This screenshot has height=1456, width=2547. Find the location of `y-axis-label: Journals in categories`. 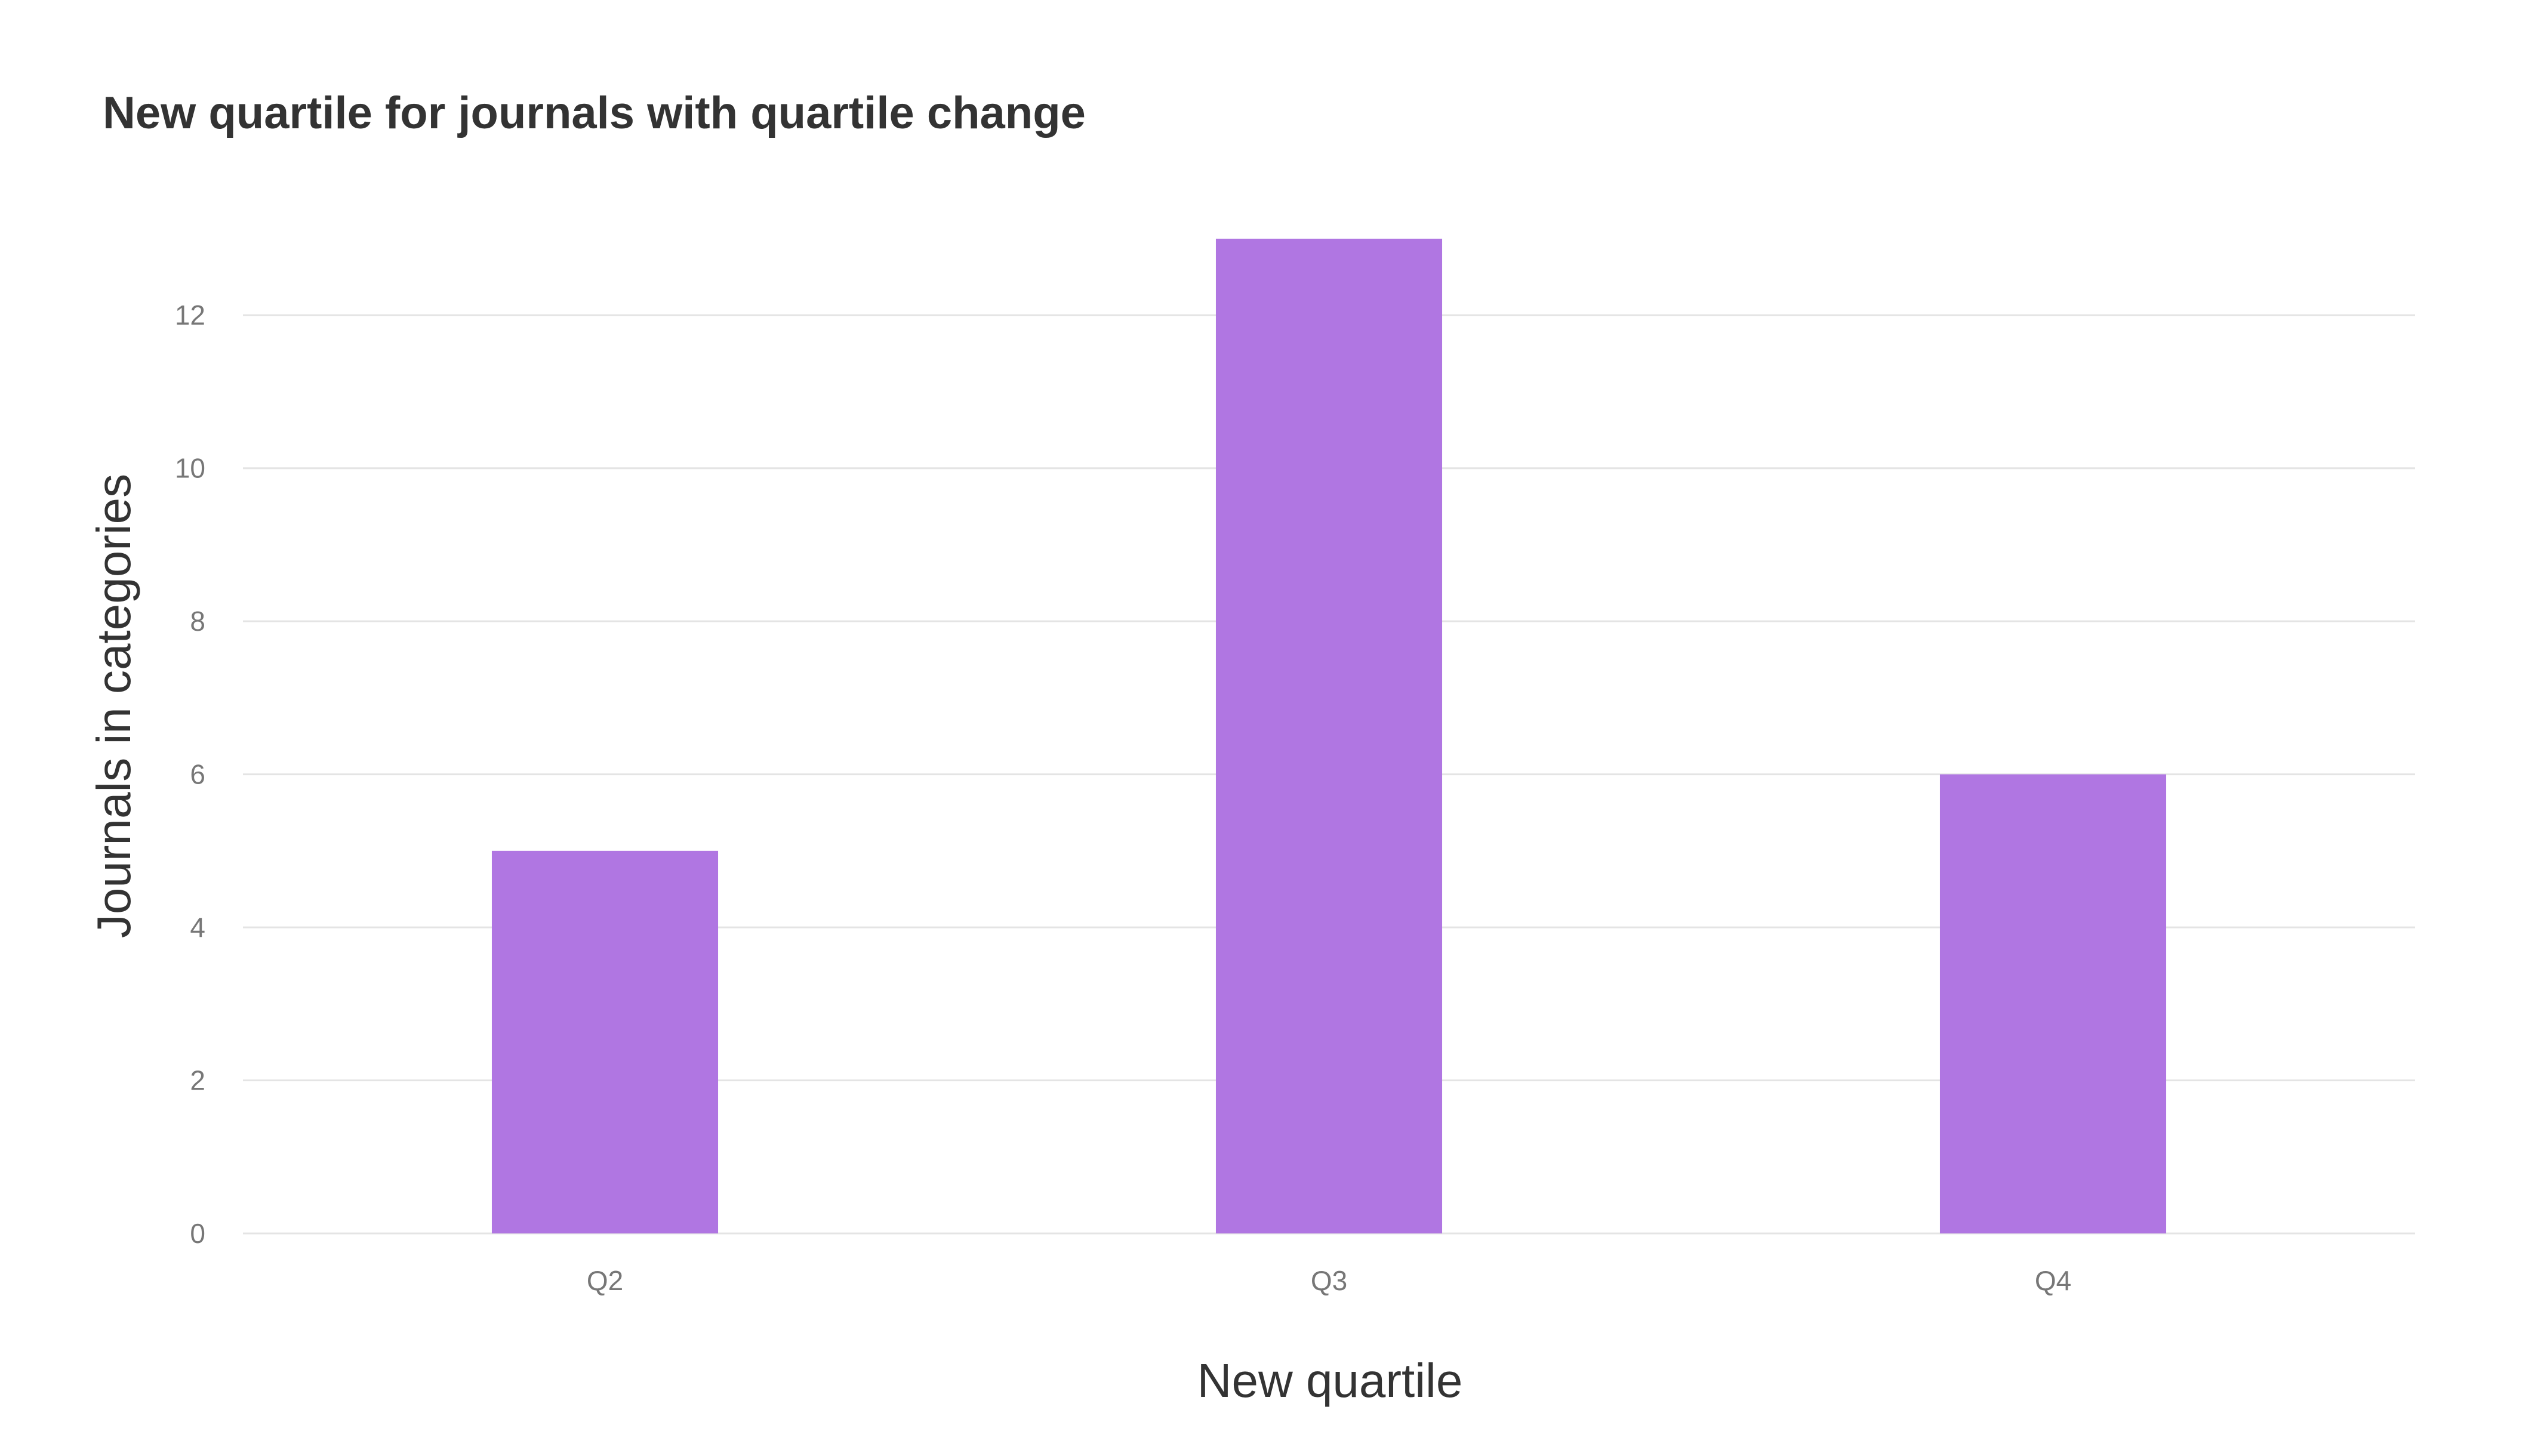

y-axis-label: Journals in categories is located at coordinates (114, 706).